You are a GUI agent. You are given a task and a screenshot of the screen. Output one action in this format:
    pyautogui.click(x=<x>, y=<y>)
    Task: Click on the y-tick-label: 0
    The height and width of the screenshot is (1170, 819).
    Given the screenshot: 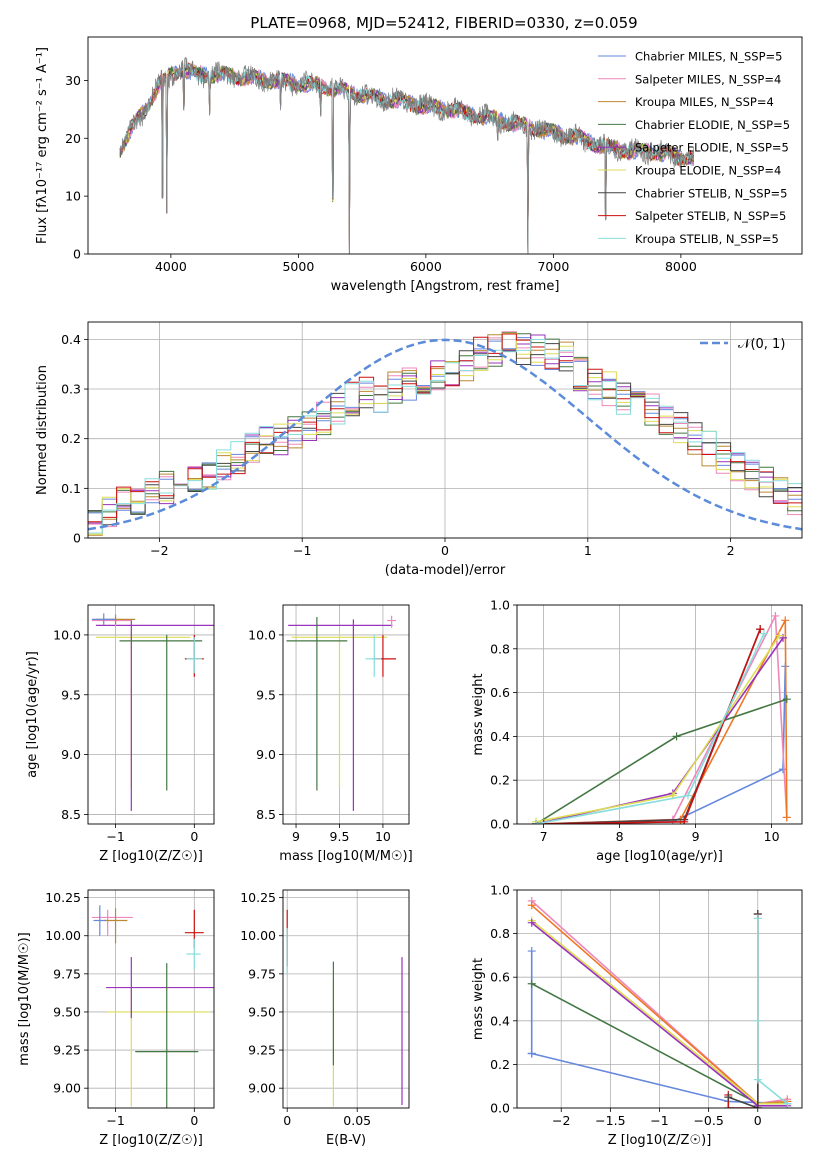 What is the action you would take?
    pyautogui.click(x=77, y=538)
    